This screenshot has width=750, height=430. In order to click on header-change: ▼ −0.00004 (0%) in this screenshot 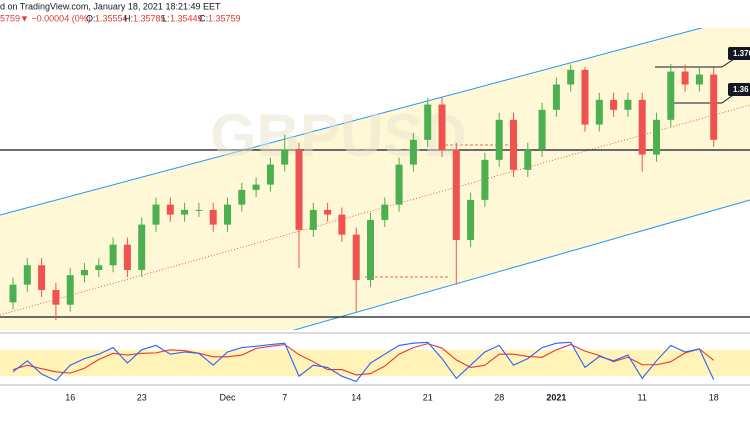, I will do `click(55, 18)`.